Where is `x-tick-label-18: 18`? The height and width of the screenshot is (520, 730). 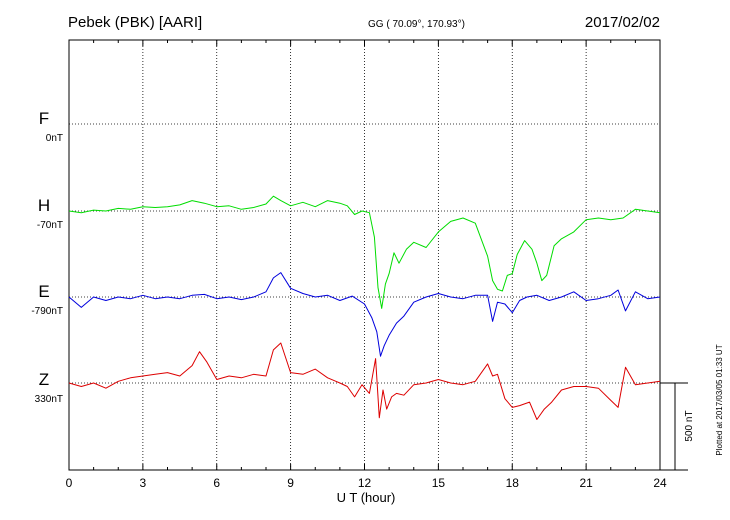
x-tick-label-18: 18 is located at coordinates (513, 483).